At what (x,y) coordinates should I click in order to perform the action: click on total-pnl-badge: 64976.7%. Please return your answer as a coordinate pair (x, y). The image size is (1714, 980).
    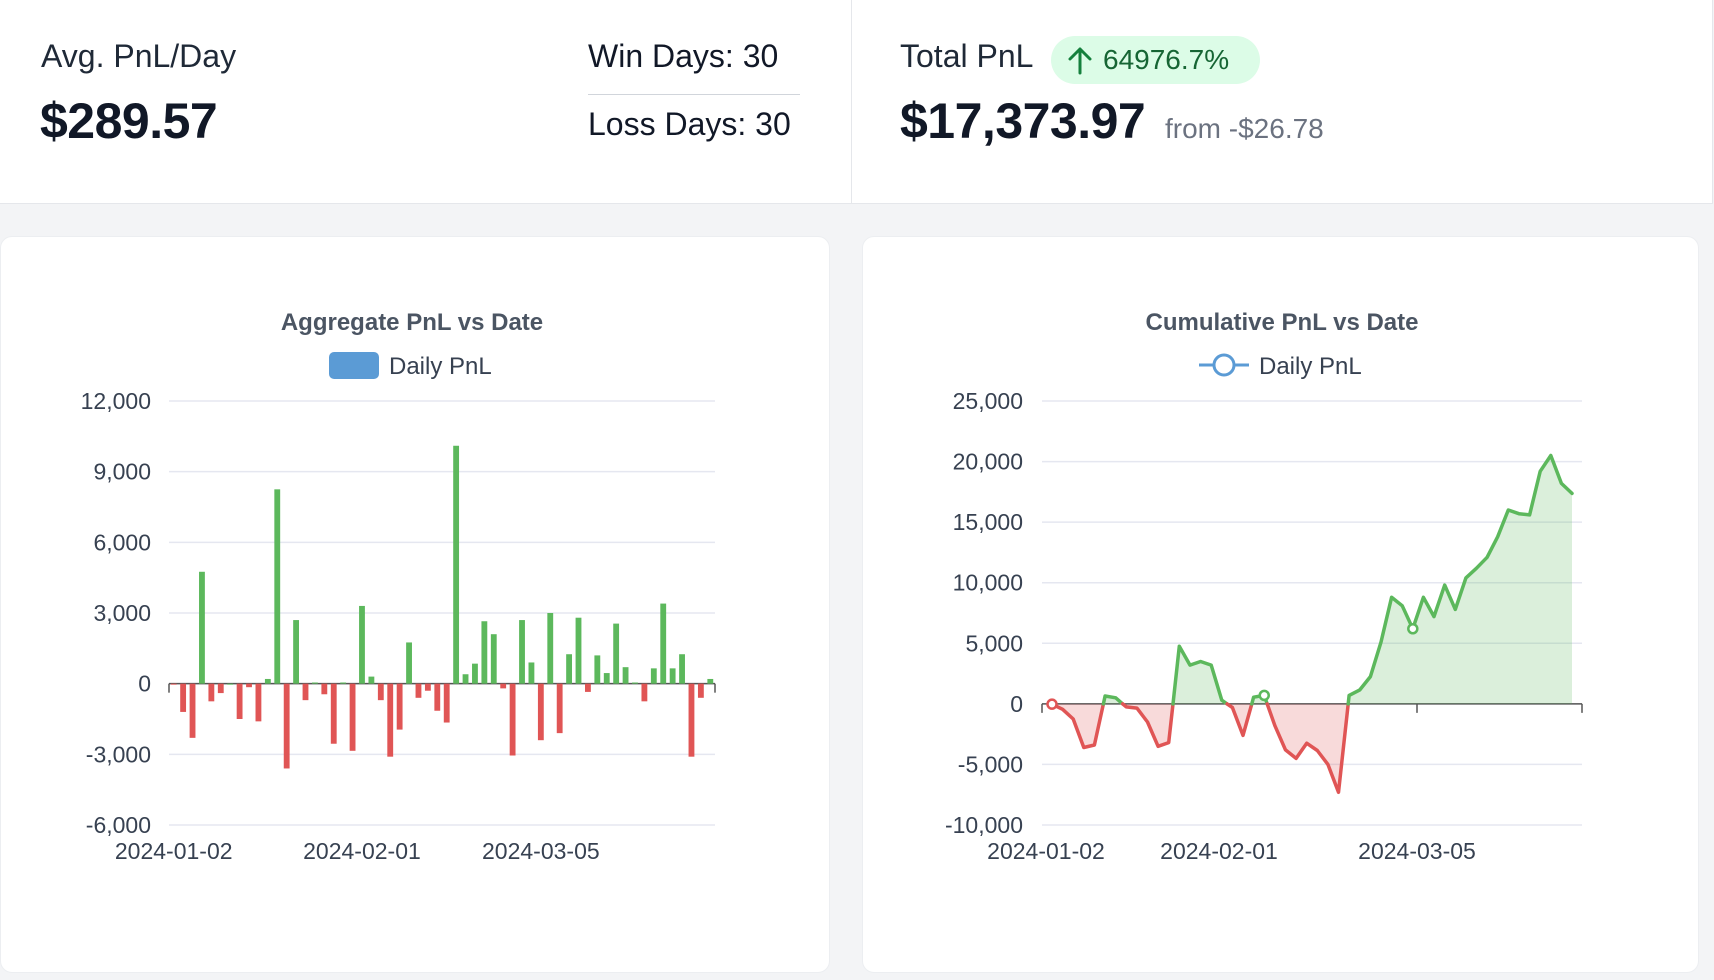
    Looking at the image, I should click on (1155, 60).